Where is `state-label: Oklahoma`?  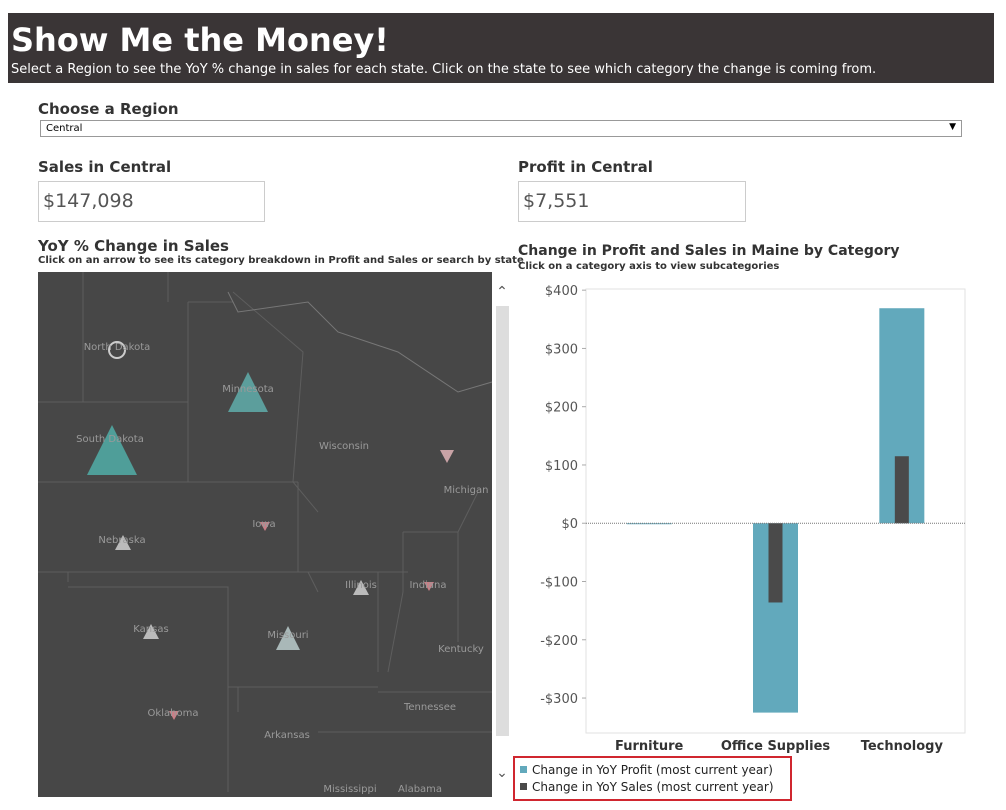 state-label: Oklahoma is located at coordinates (173, 713).